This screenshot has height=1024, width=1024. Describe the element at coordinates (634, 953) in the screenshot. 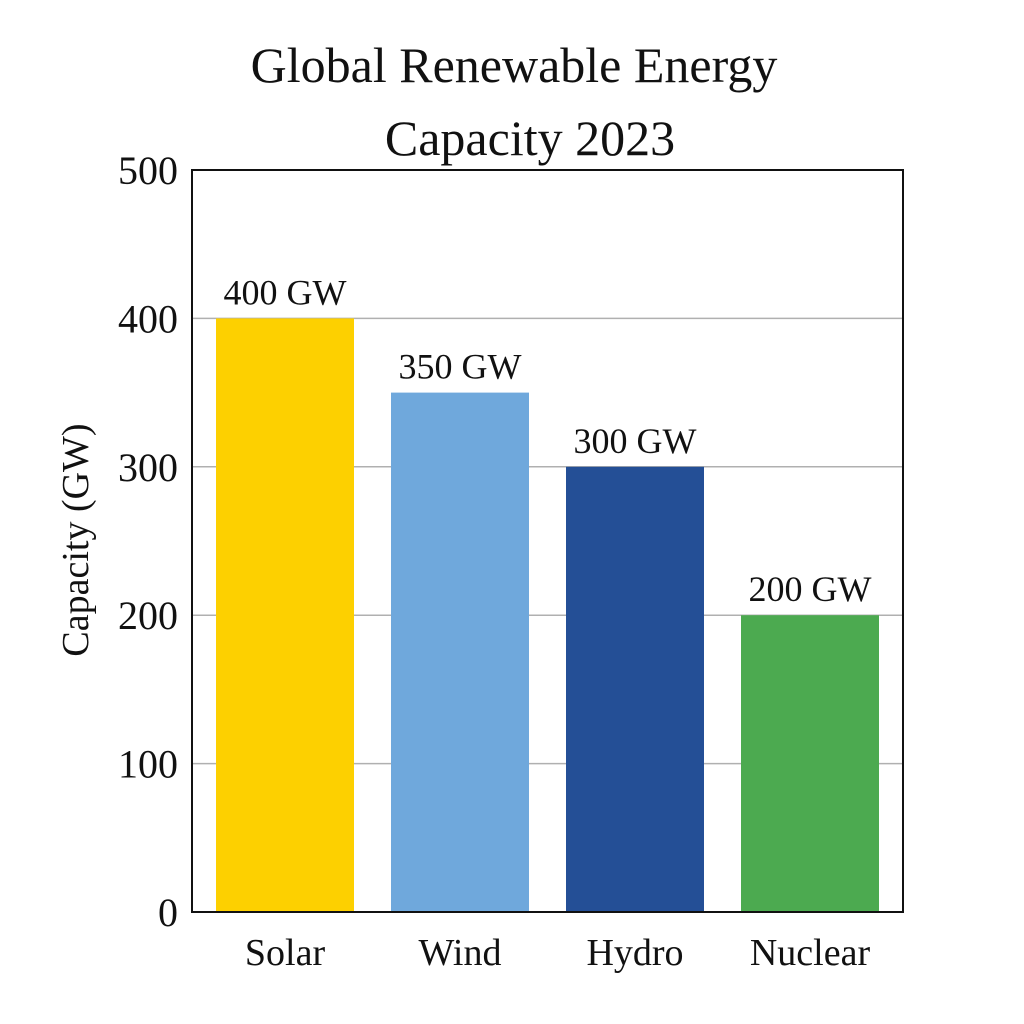

I see `x-tick-label-hydro: Hydro` at that location.